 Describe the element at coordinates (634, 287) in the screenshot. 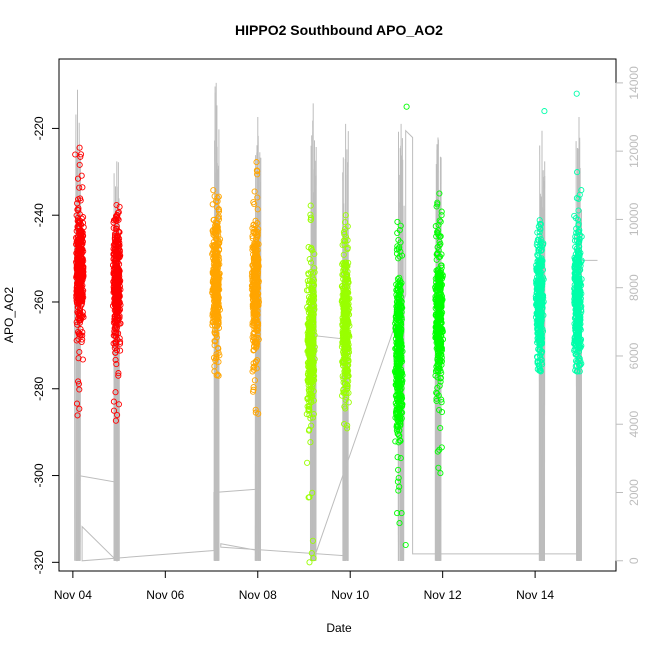

I see `y2-tick-label: 8000` at that location.